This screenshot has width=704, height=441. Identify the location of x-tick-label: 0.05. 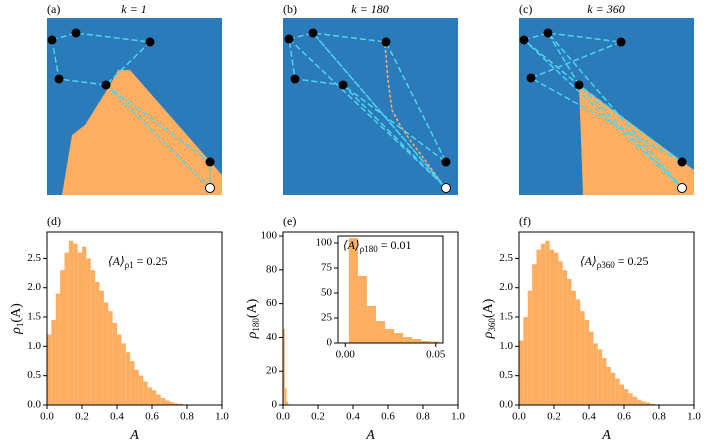
(436, 355).